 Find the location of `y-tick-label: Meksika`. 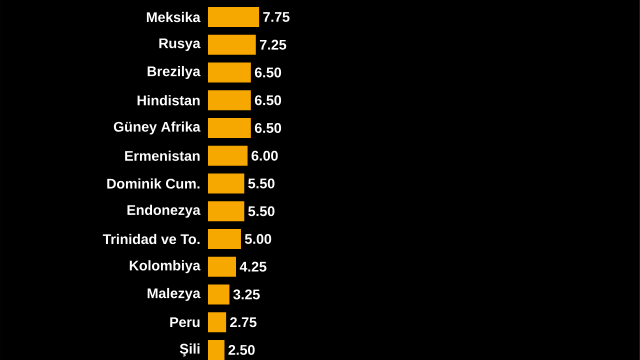

y-tick-label: Meksika is located at coordinates (173, 17).